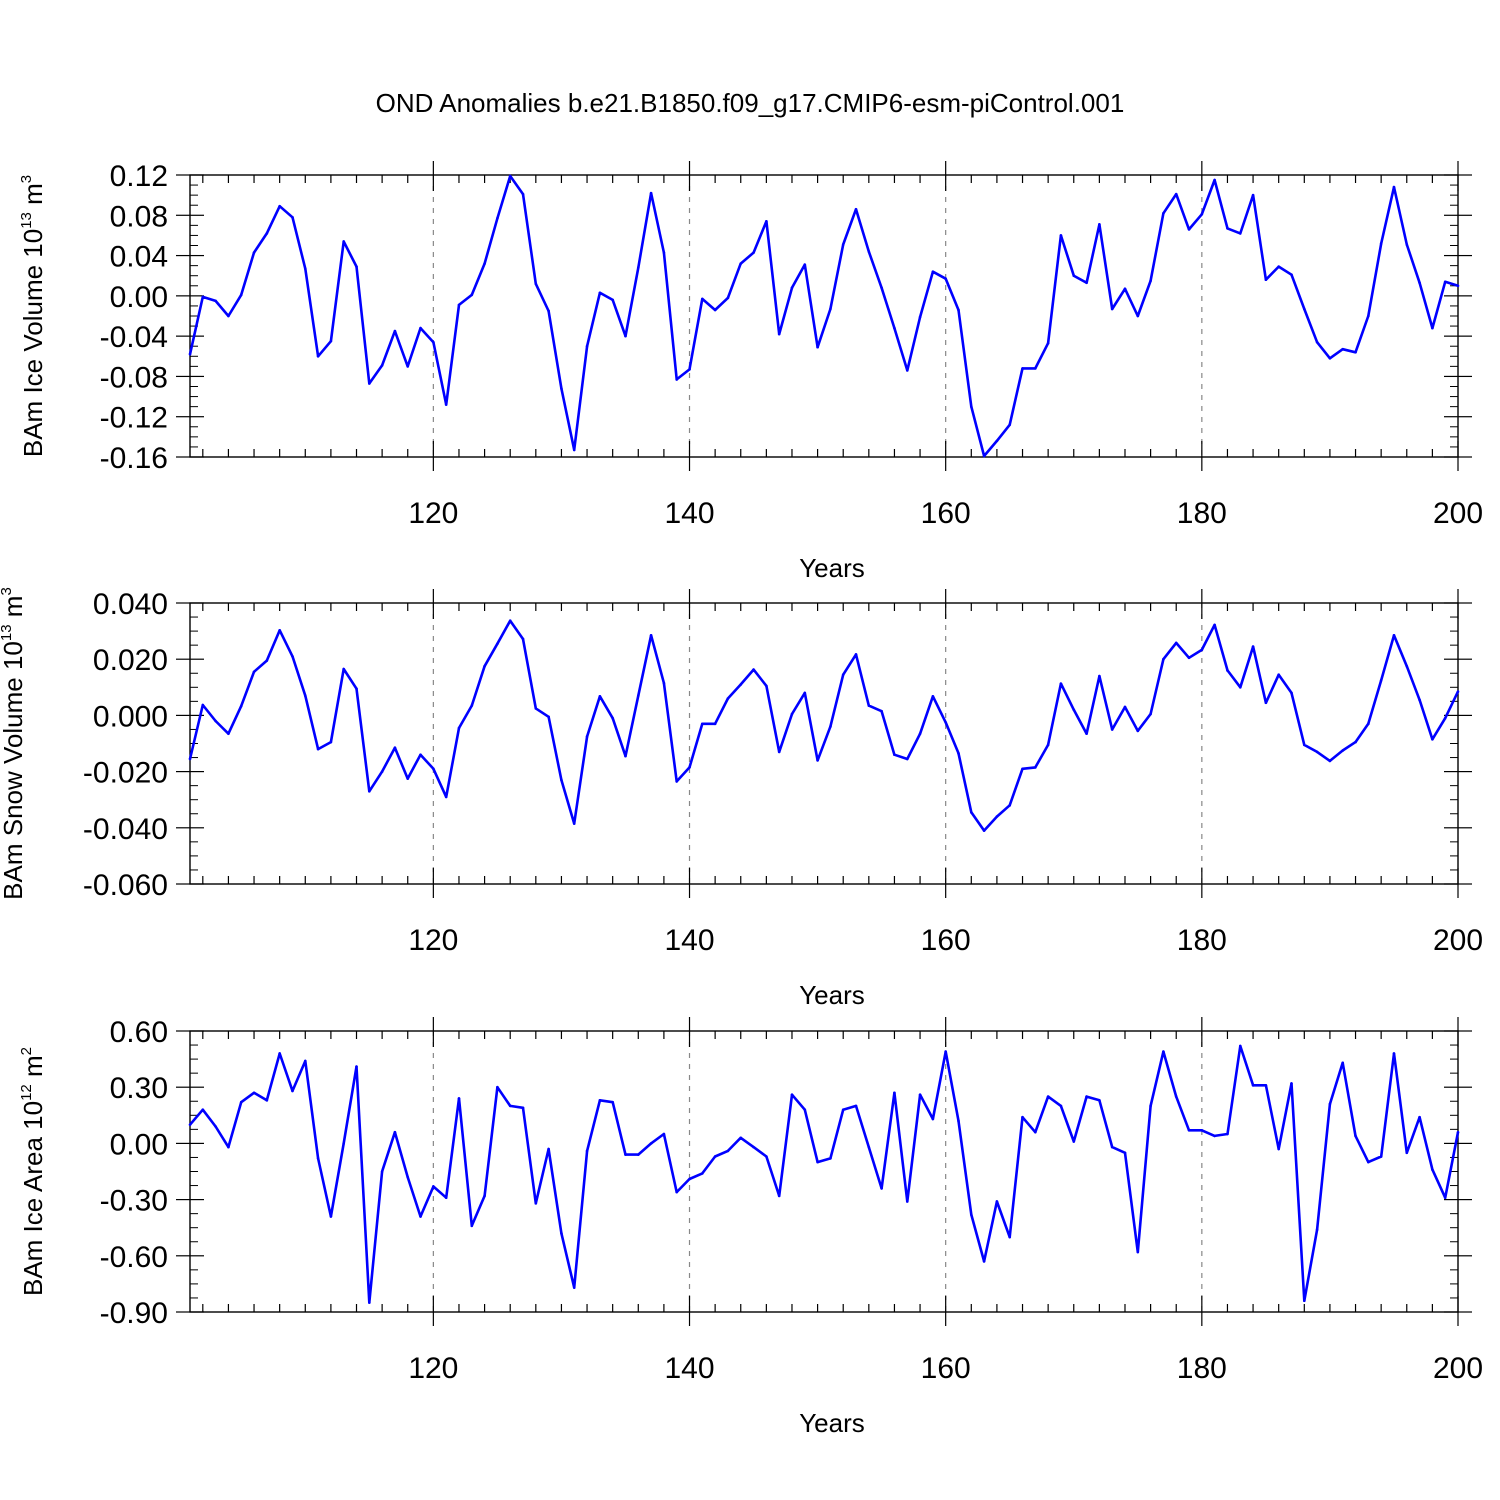  I want to click on y-tick-label: -0.60, so click(134, 1257).